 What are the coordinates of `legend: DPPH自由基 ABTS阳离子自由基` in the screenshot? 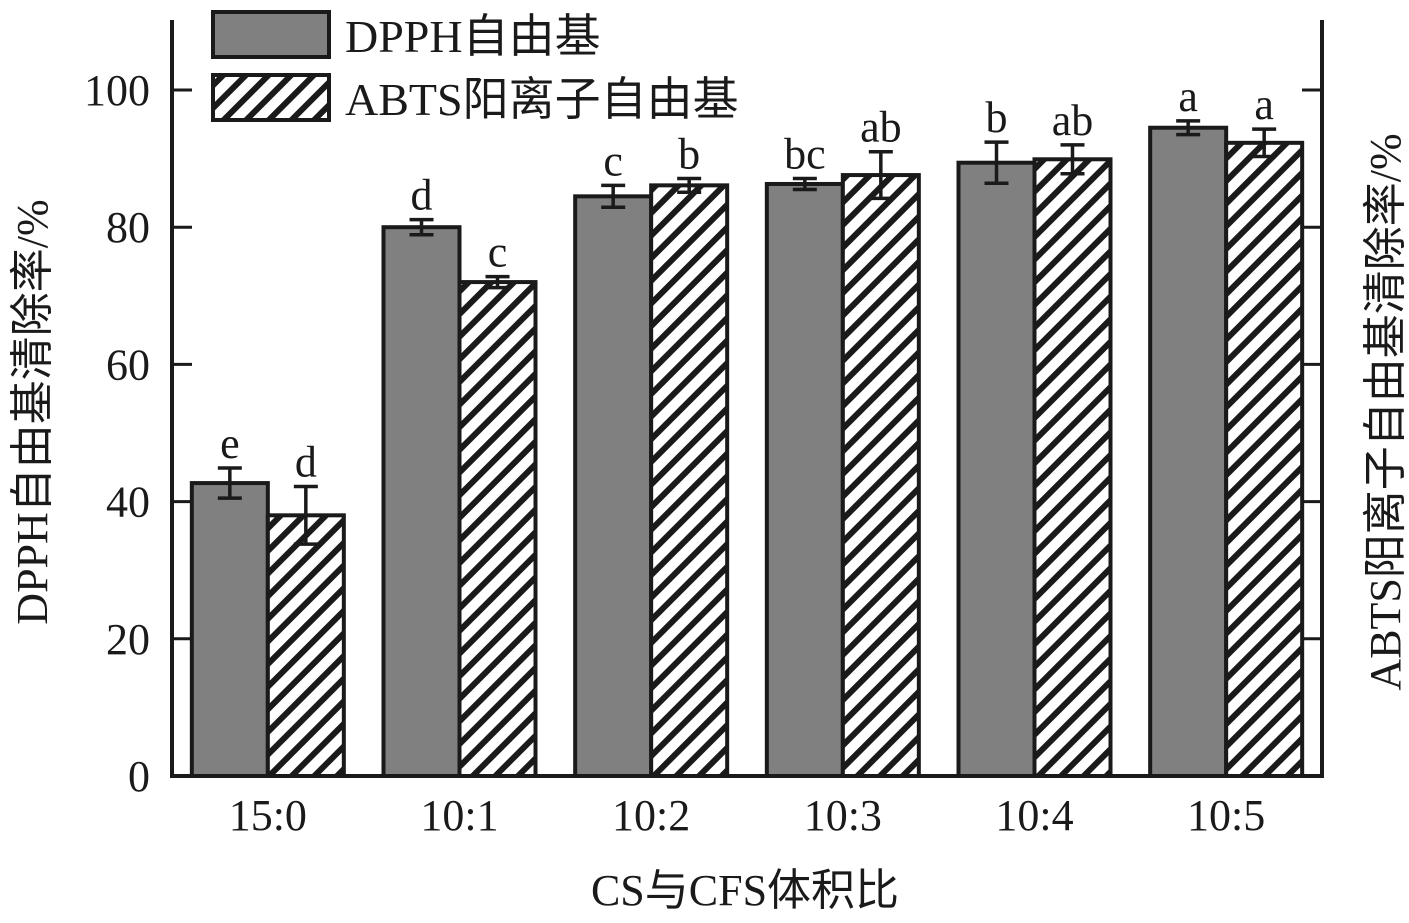 It's located at (475, 67).